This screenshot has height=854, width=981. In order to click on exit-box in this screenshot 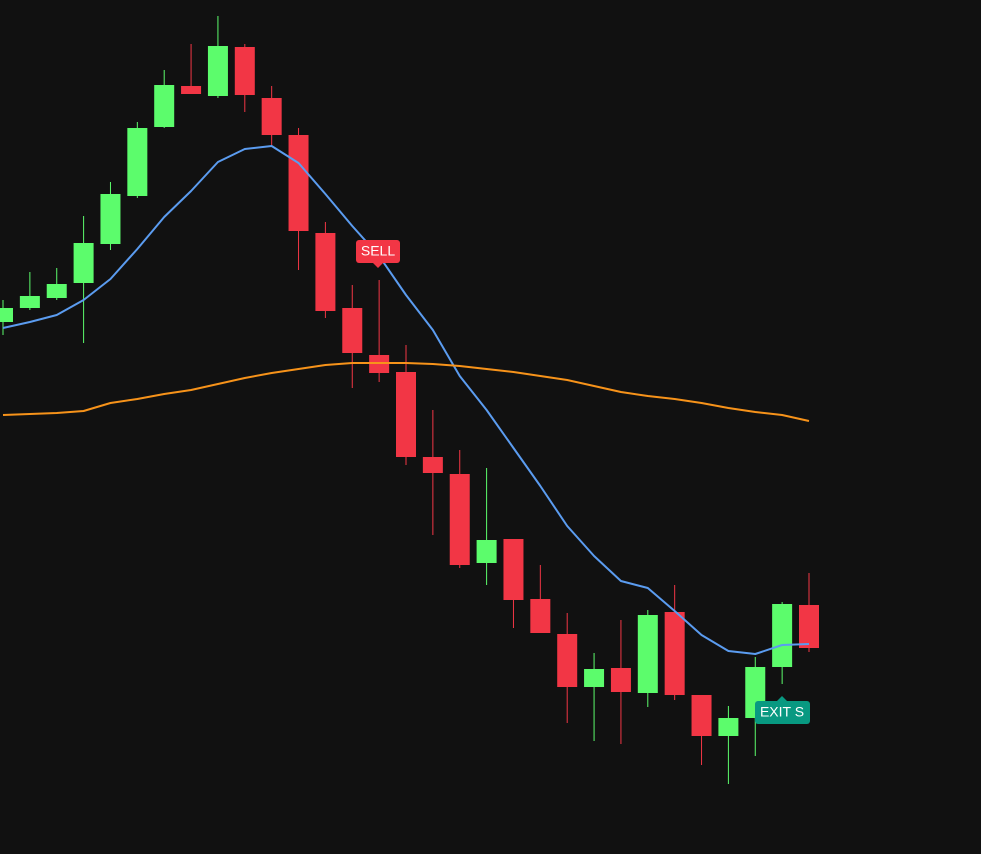, I will do `click(782, 712)`.